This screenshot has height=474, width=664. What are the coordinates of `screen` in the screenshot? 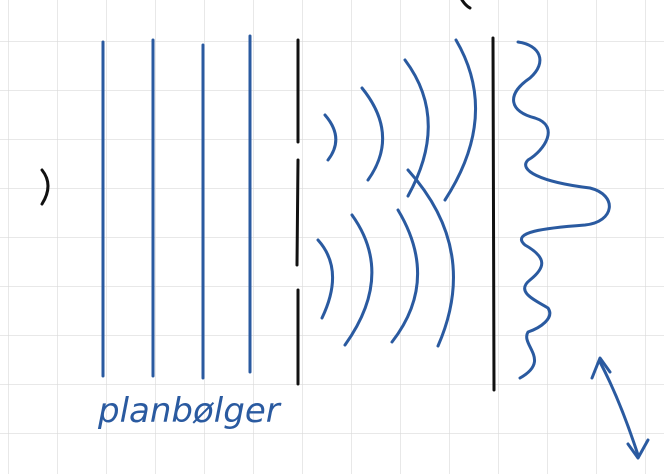 It's located at (493, 214).